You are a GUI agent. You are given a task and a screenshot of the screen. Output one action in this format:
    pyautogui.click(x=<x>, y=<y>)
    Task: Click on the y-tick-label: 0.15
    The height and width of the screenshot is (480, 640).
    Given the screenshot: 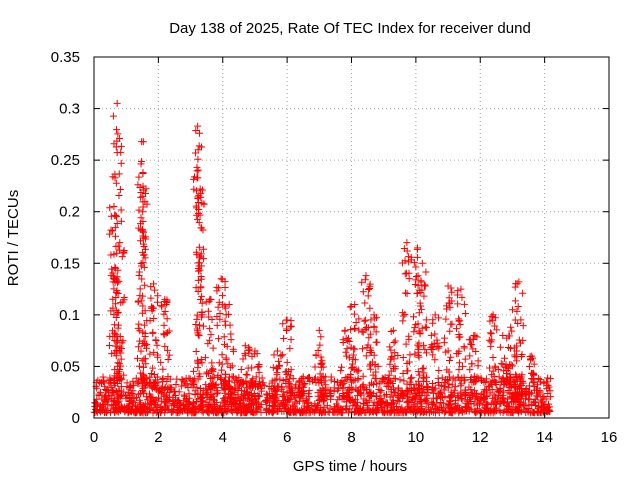 What is the action you would take?
    pyautogui.click(x=65, y=263)
    